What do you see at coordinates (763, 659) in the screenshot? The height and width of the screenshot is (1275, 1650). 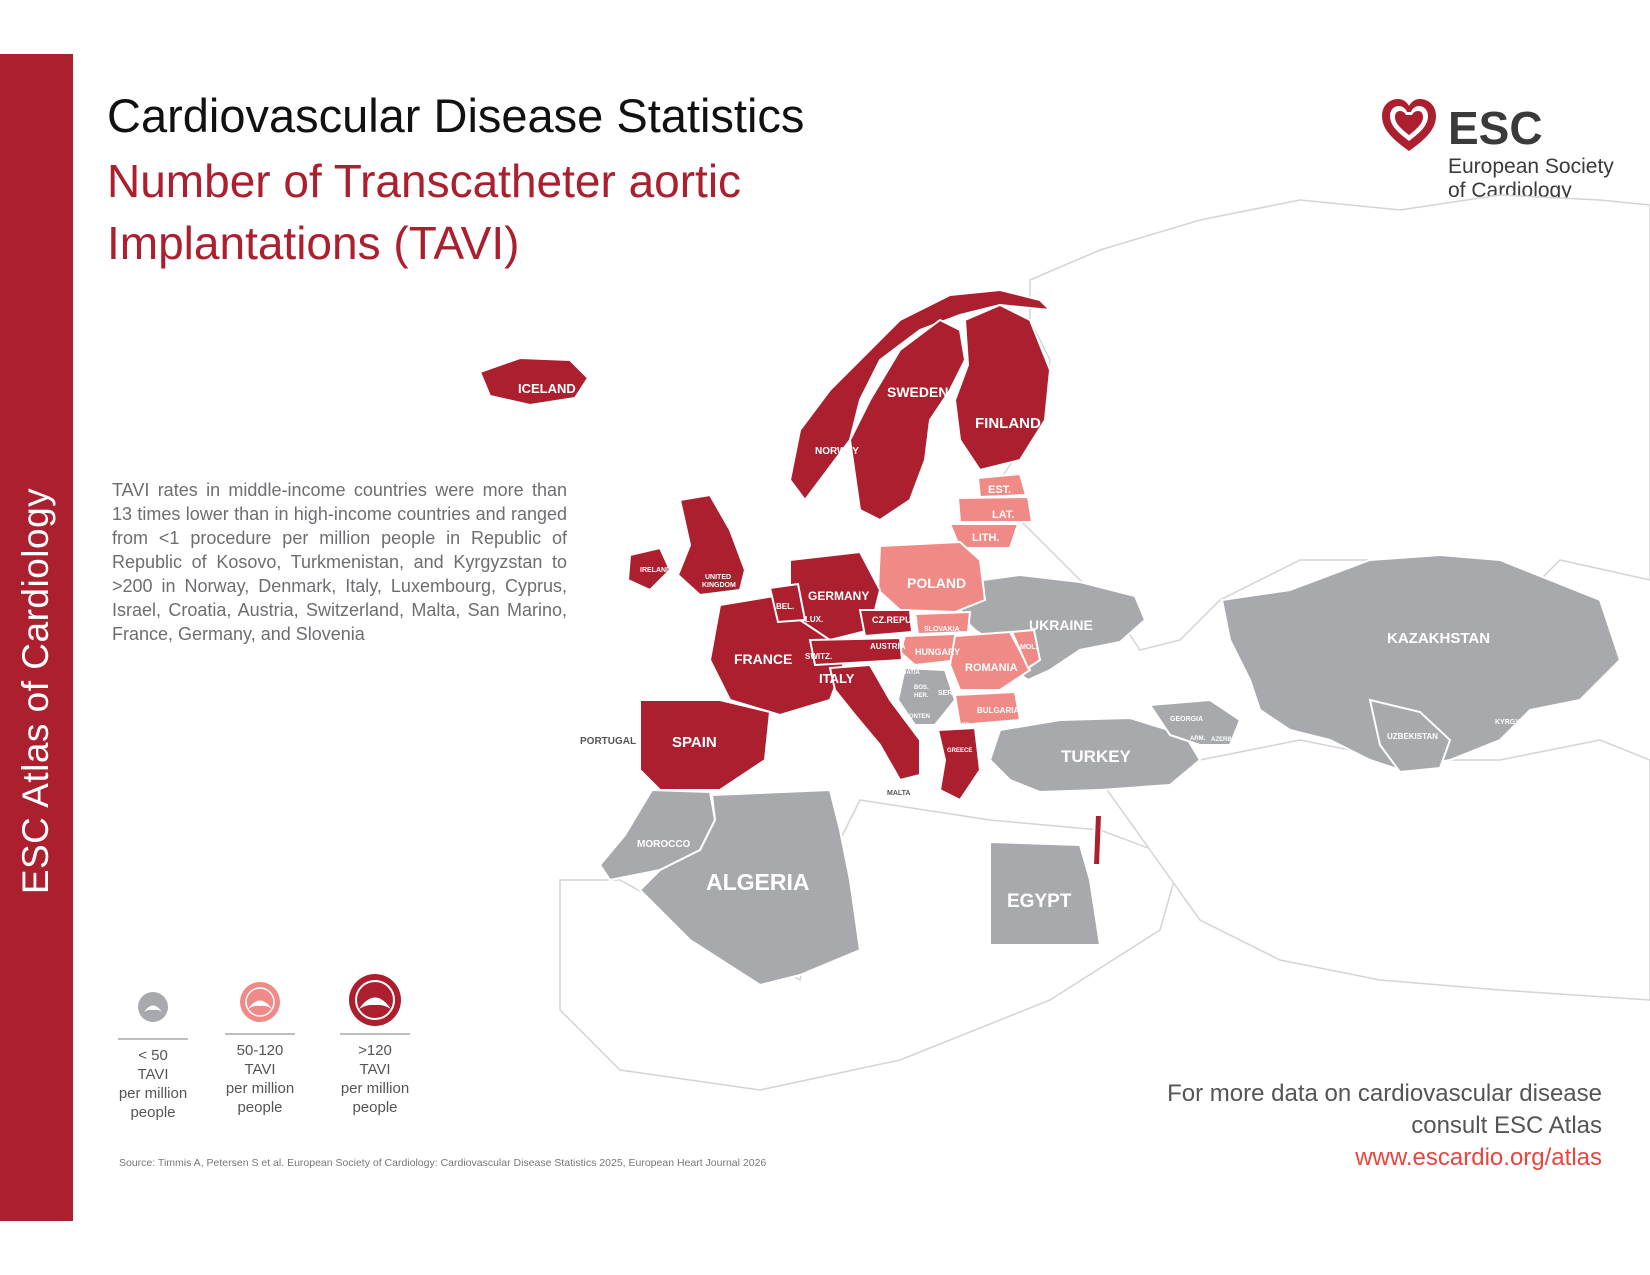 I see `label-france: FRANCE` at bounding box center [763, 659].